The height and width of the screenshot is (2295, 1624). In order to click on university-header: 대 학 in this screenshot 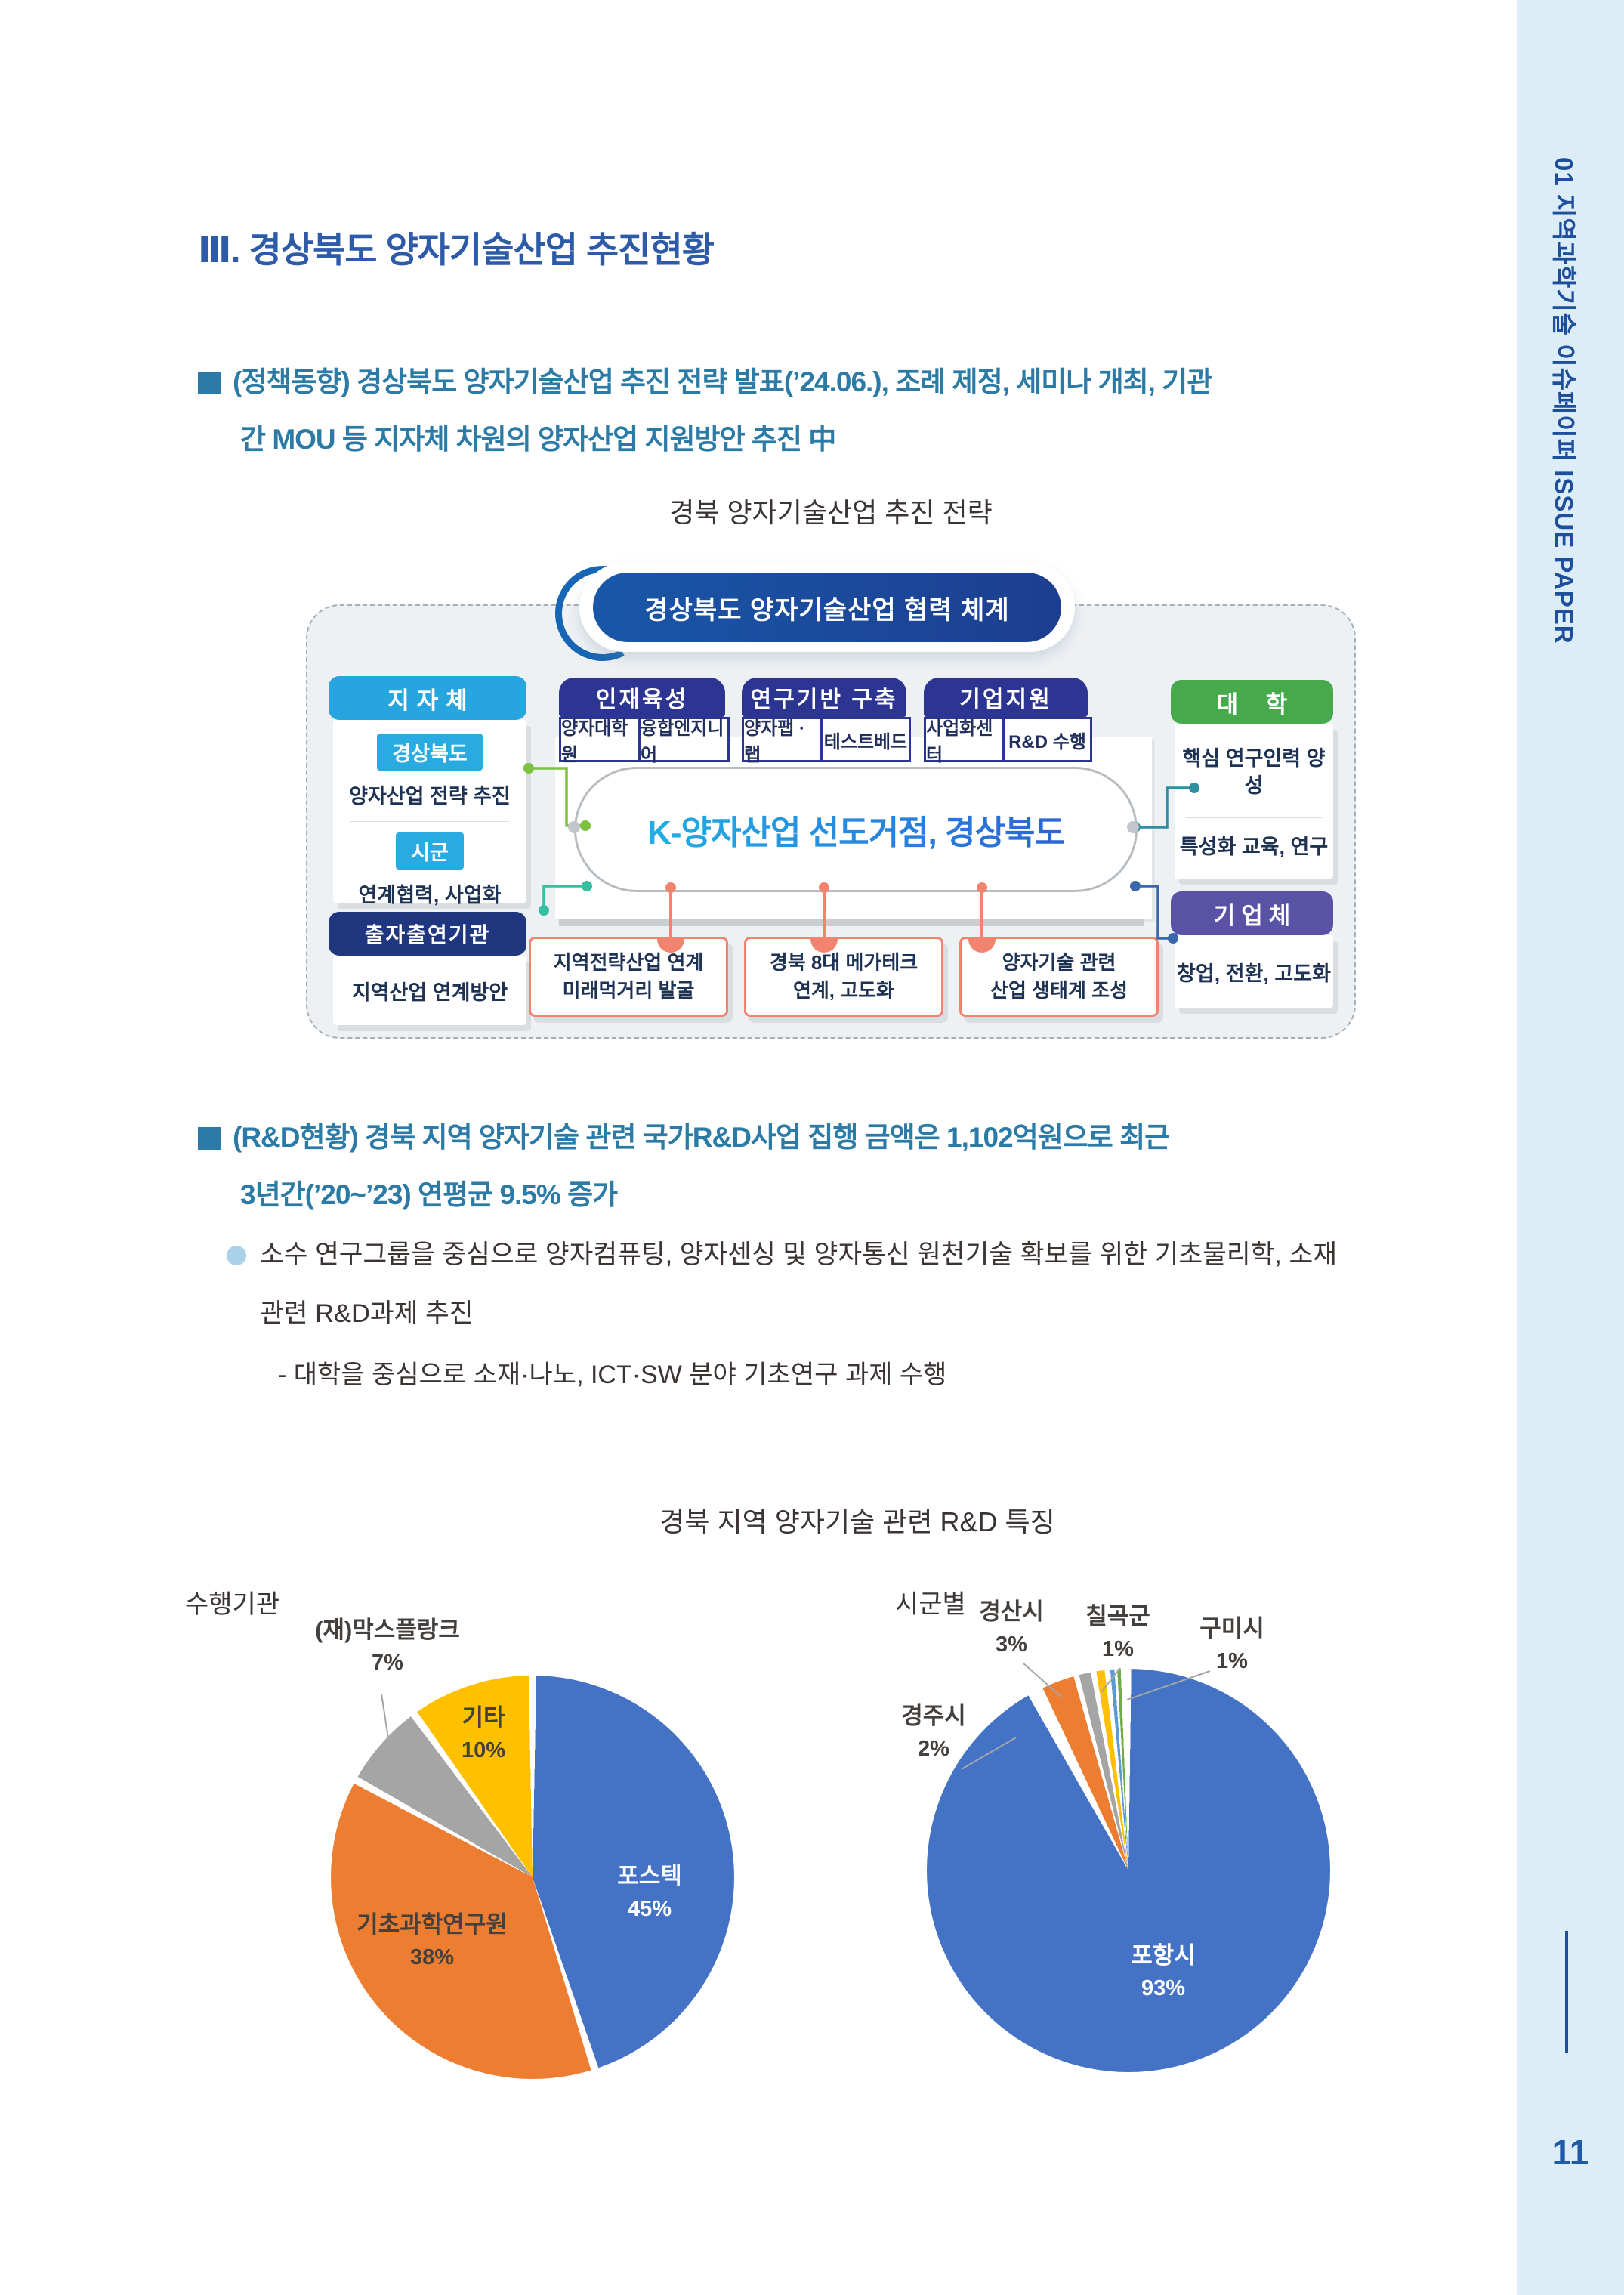, I will do `click(1252, 702)`.